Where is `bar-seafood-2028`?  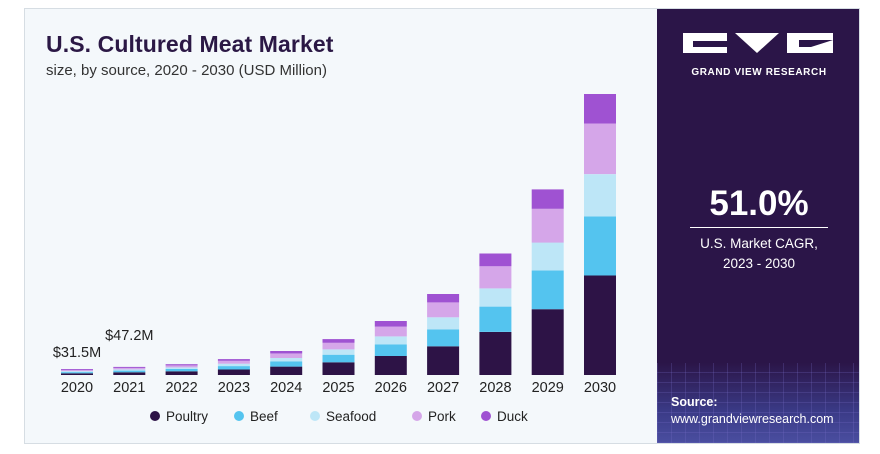 bar-seafood-2028 is located at coordinates (495, 297).